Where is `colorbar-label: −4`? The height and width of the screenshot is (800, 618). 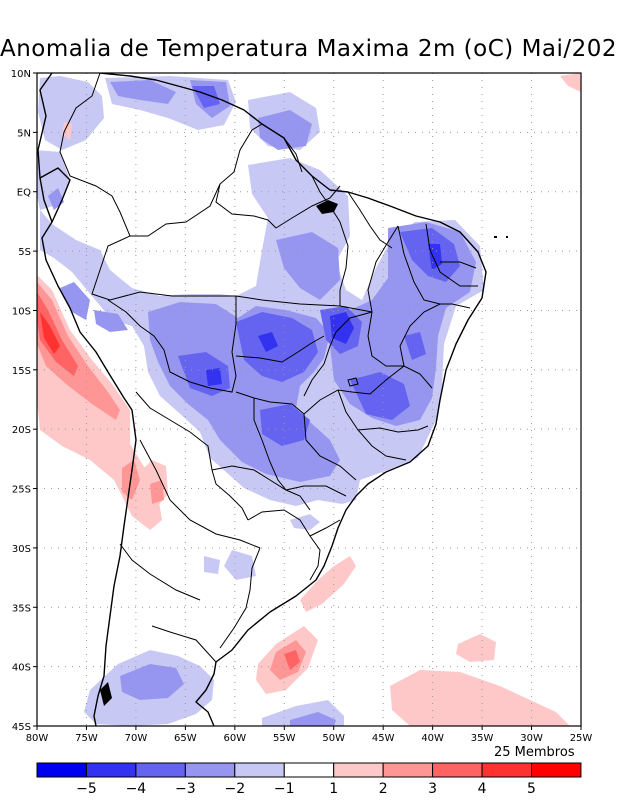
colorbar-label: −4 is located at coordinates (136, 789).